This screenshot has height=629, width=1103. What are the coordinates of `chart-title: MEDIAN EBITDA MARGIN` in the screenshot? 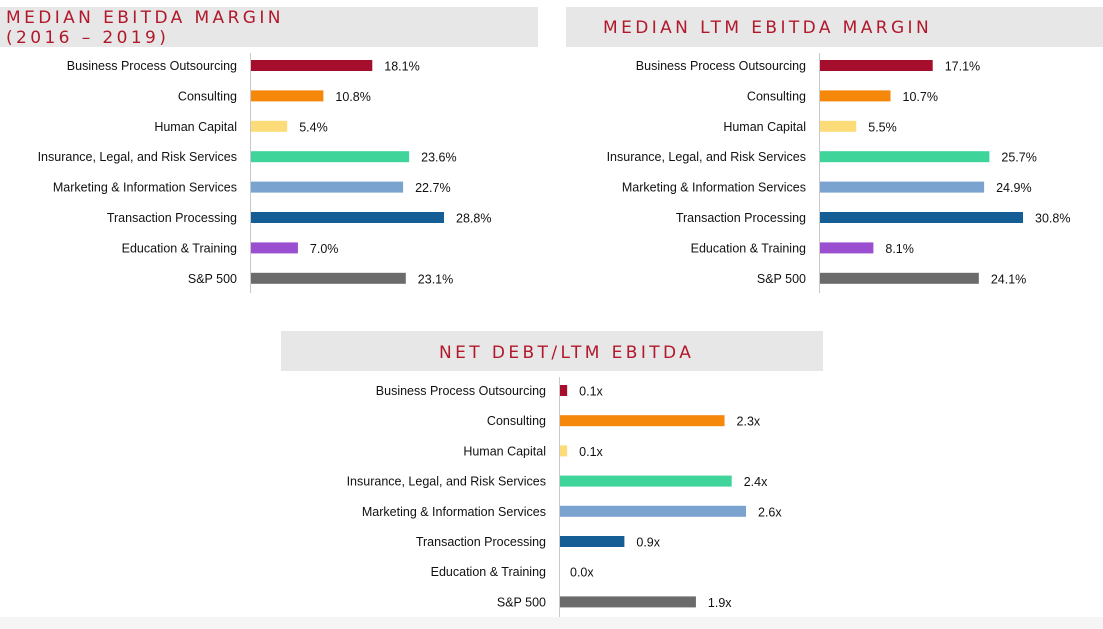 It's located at (145, 18).